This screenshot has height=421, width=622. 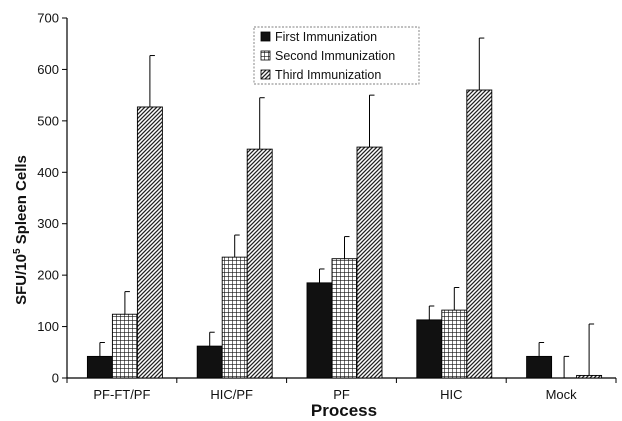 What do you see at coordinates (55, 378) in the screenshot?
I see `y-tick-label: 0` at bounding box center [55, 378].